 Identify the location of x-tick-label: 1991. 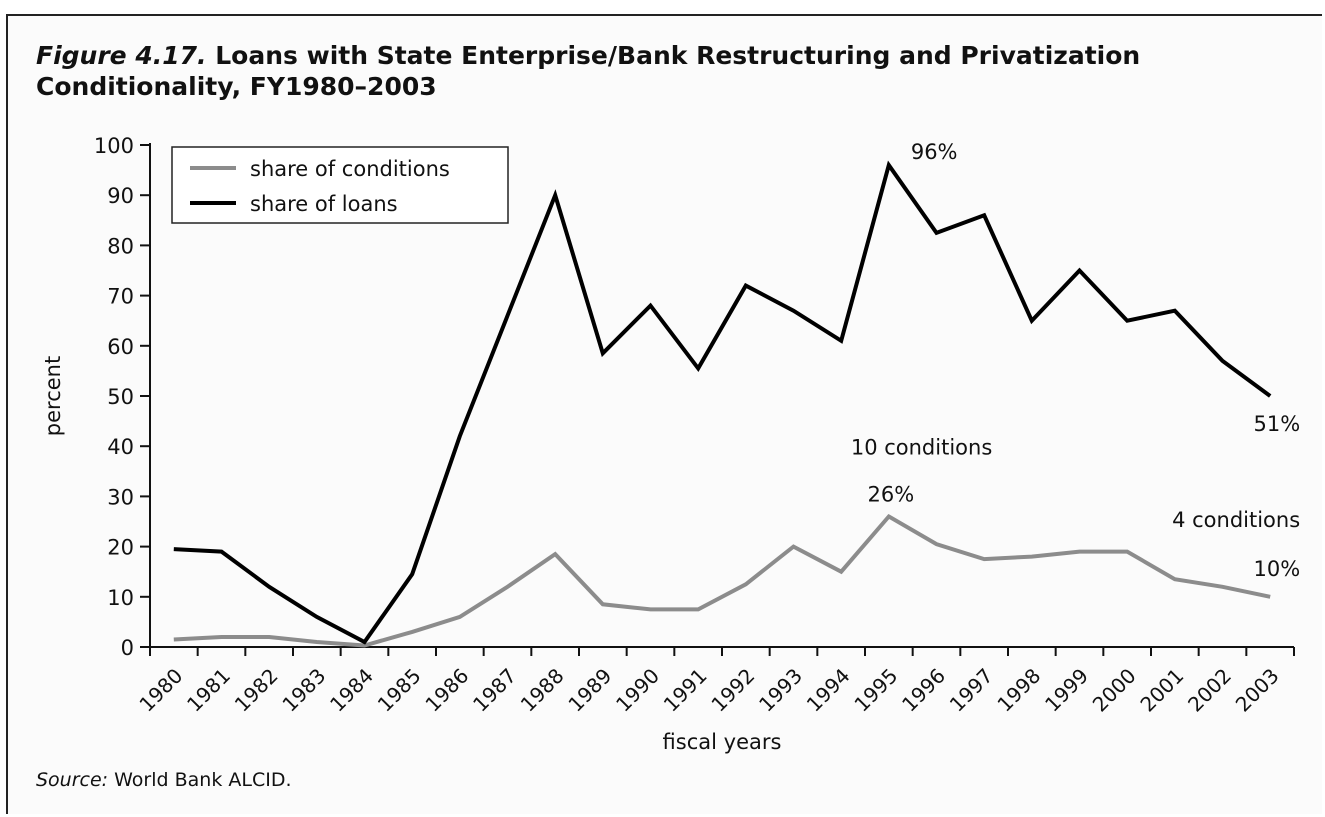
(685, 690).